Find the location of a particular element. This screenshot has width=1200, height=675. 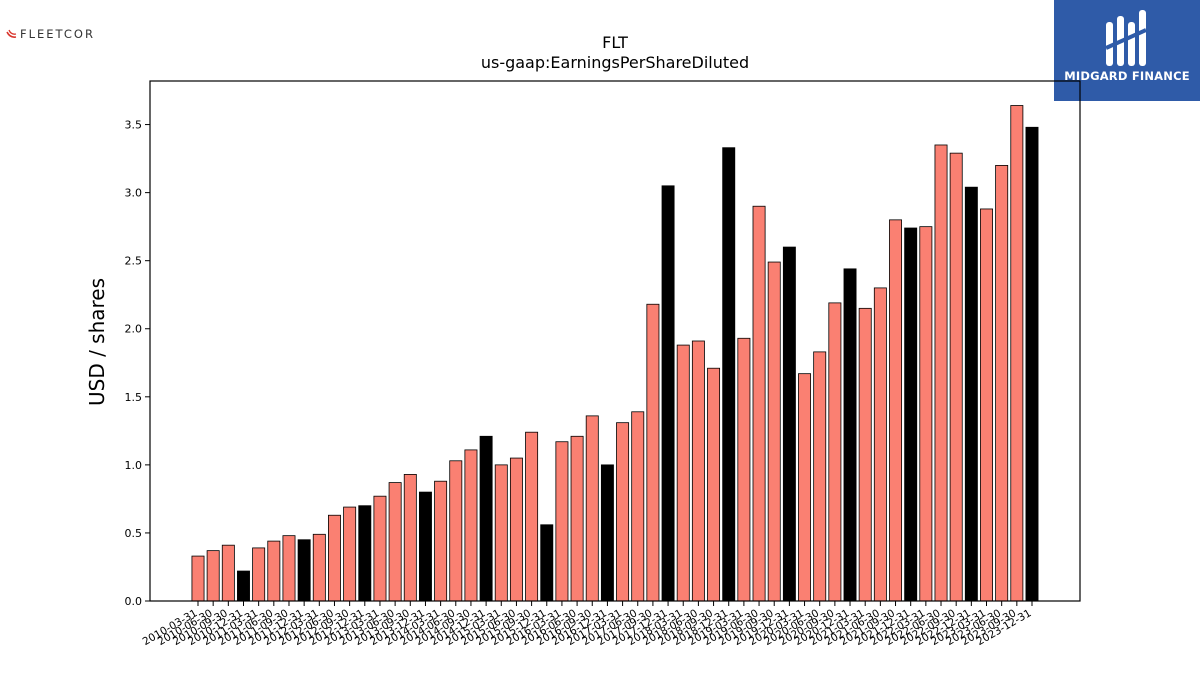

midgard-finance-logo: MIDGARD FINANCE is located at coordinates (1127, 50).